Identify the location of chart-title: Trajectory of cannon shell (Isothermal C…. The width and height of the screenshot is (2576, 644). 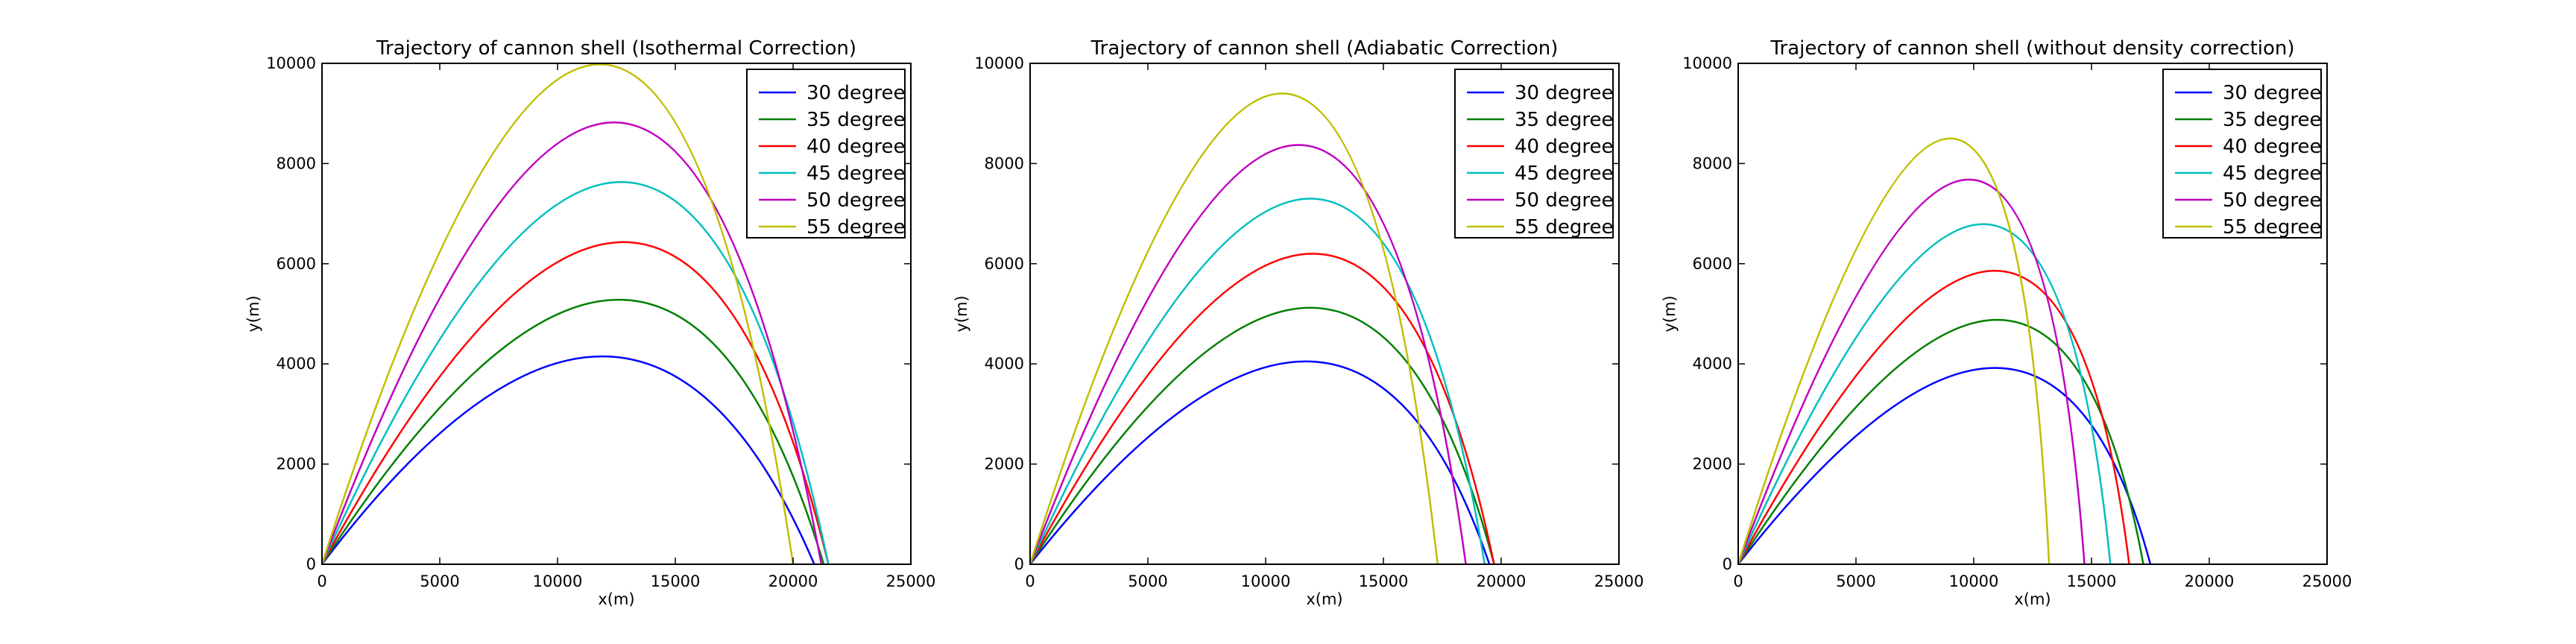
(616, 48).